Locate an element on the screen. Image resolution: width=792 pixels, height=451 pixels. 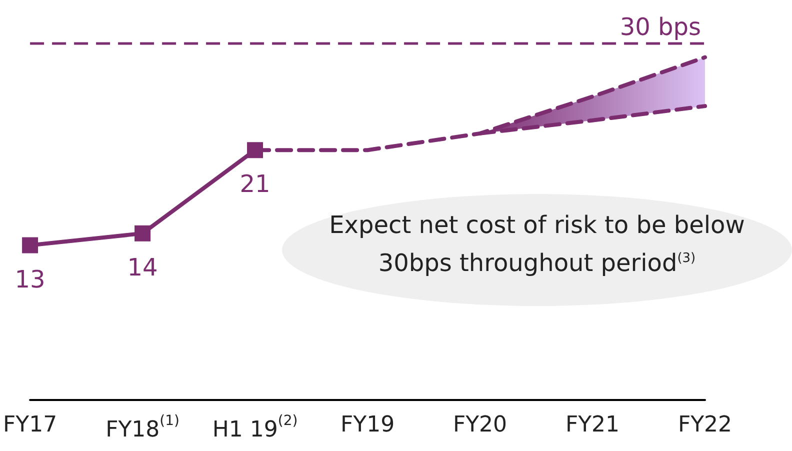
x-tick-label: FY19 is located at coordinates (367, 425).